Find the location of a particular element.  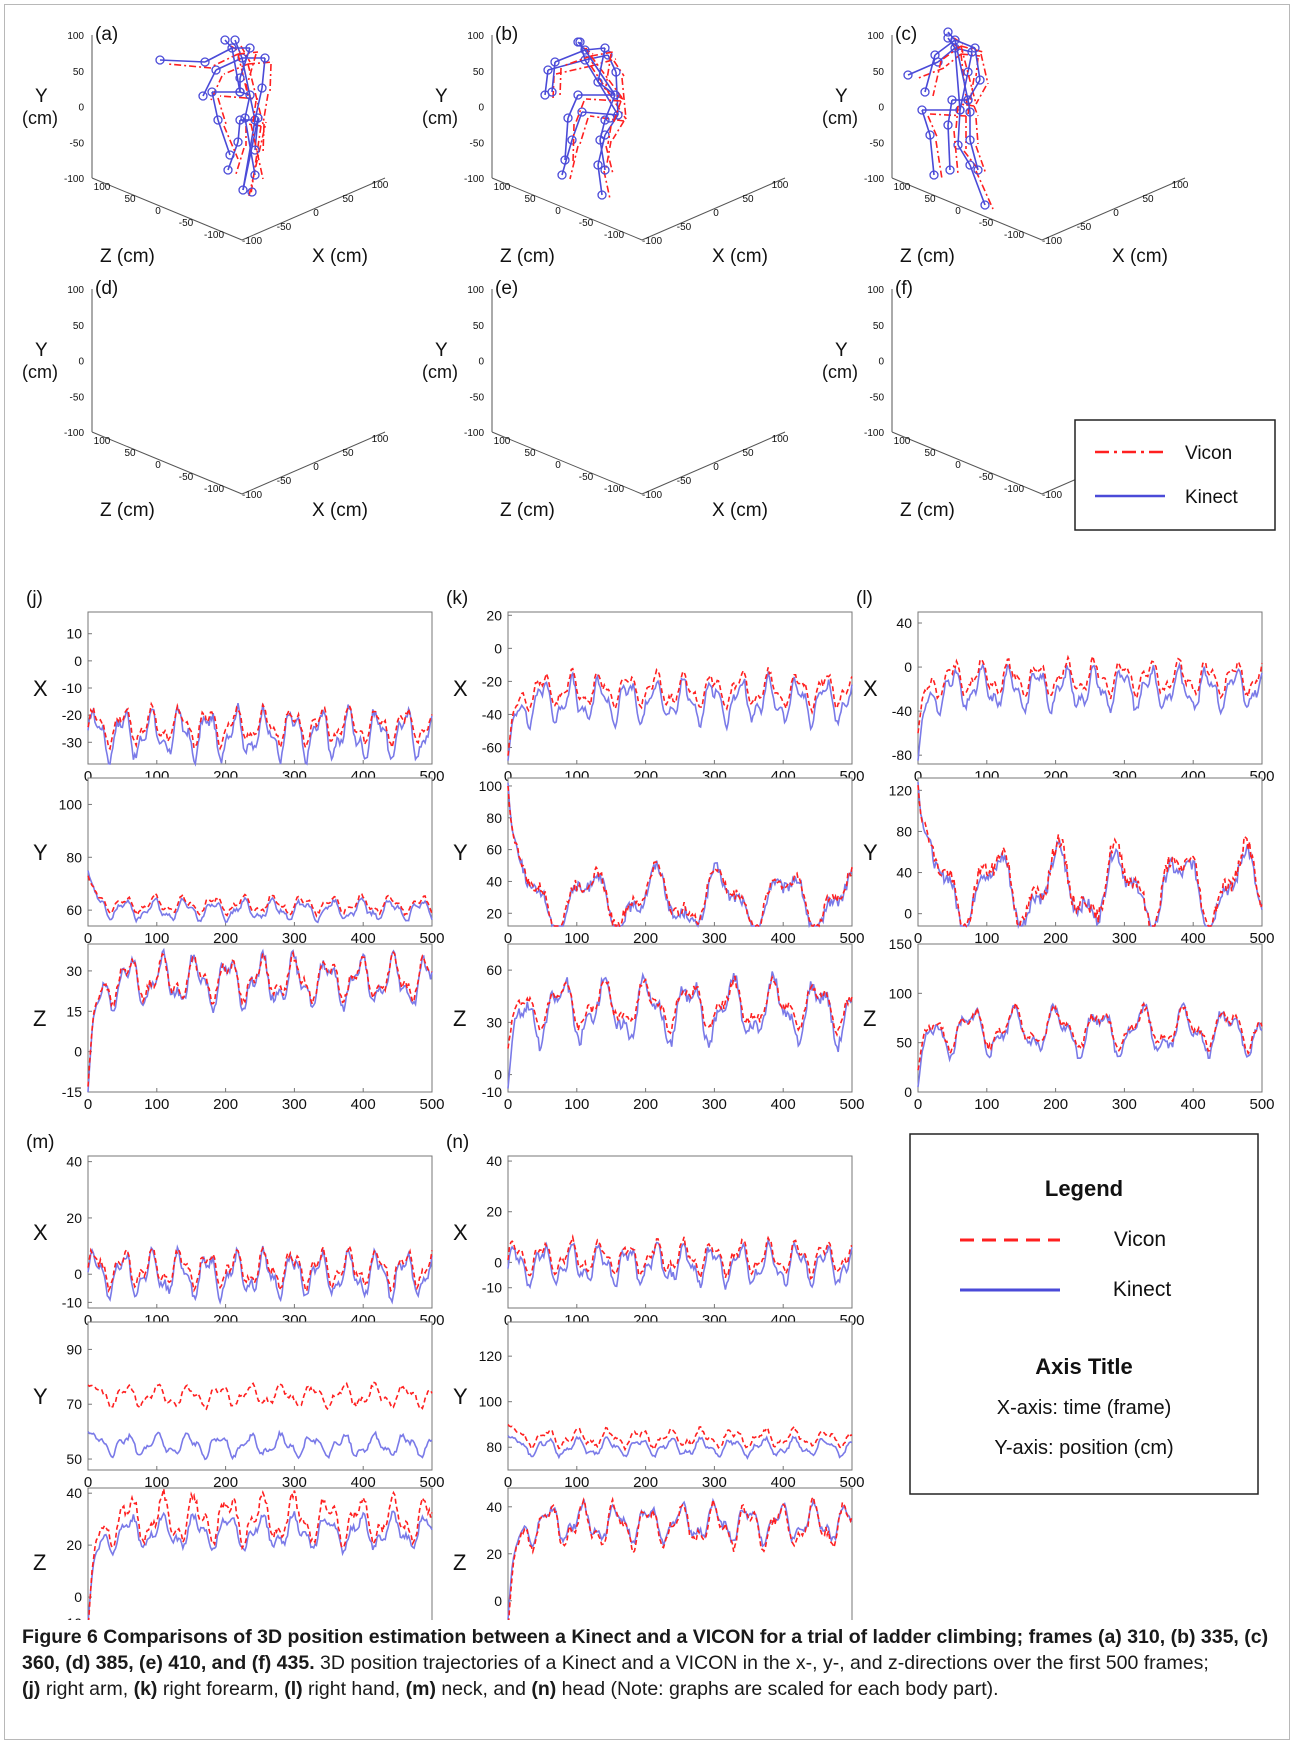

z-axis-line is located at coordinates (167, 463).